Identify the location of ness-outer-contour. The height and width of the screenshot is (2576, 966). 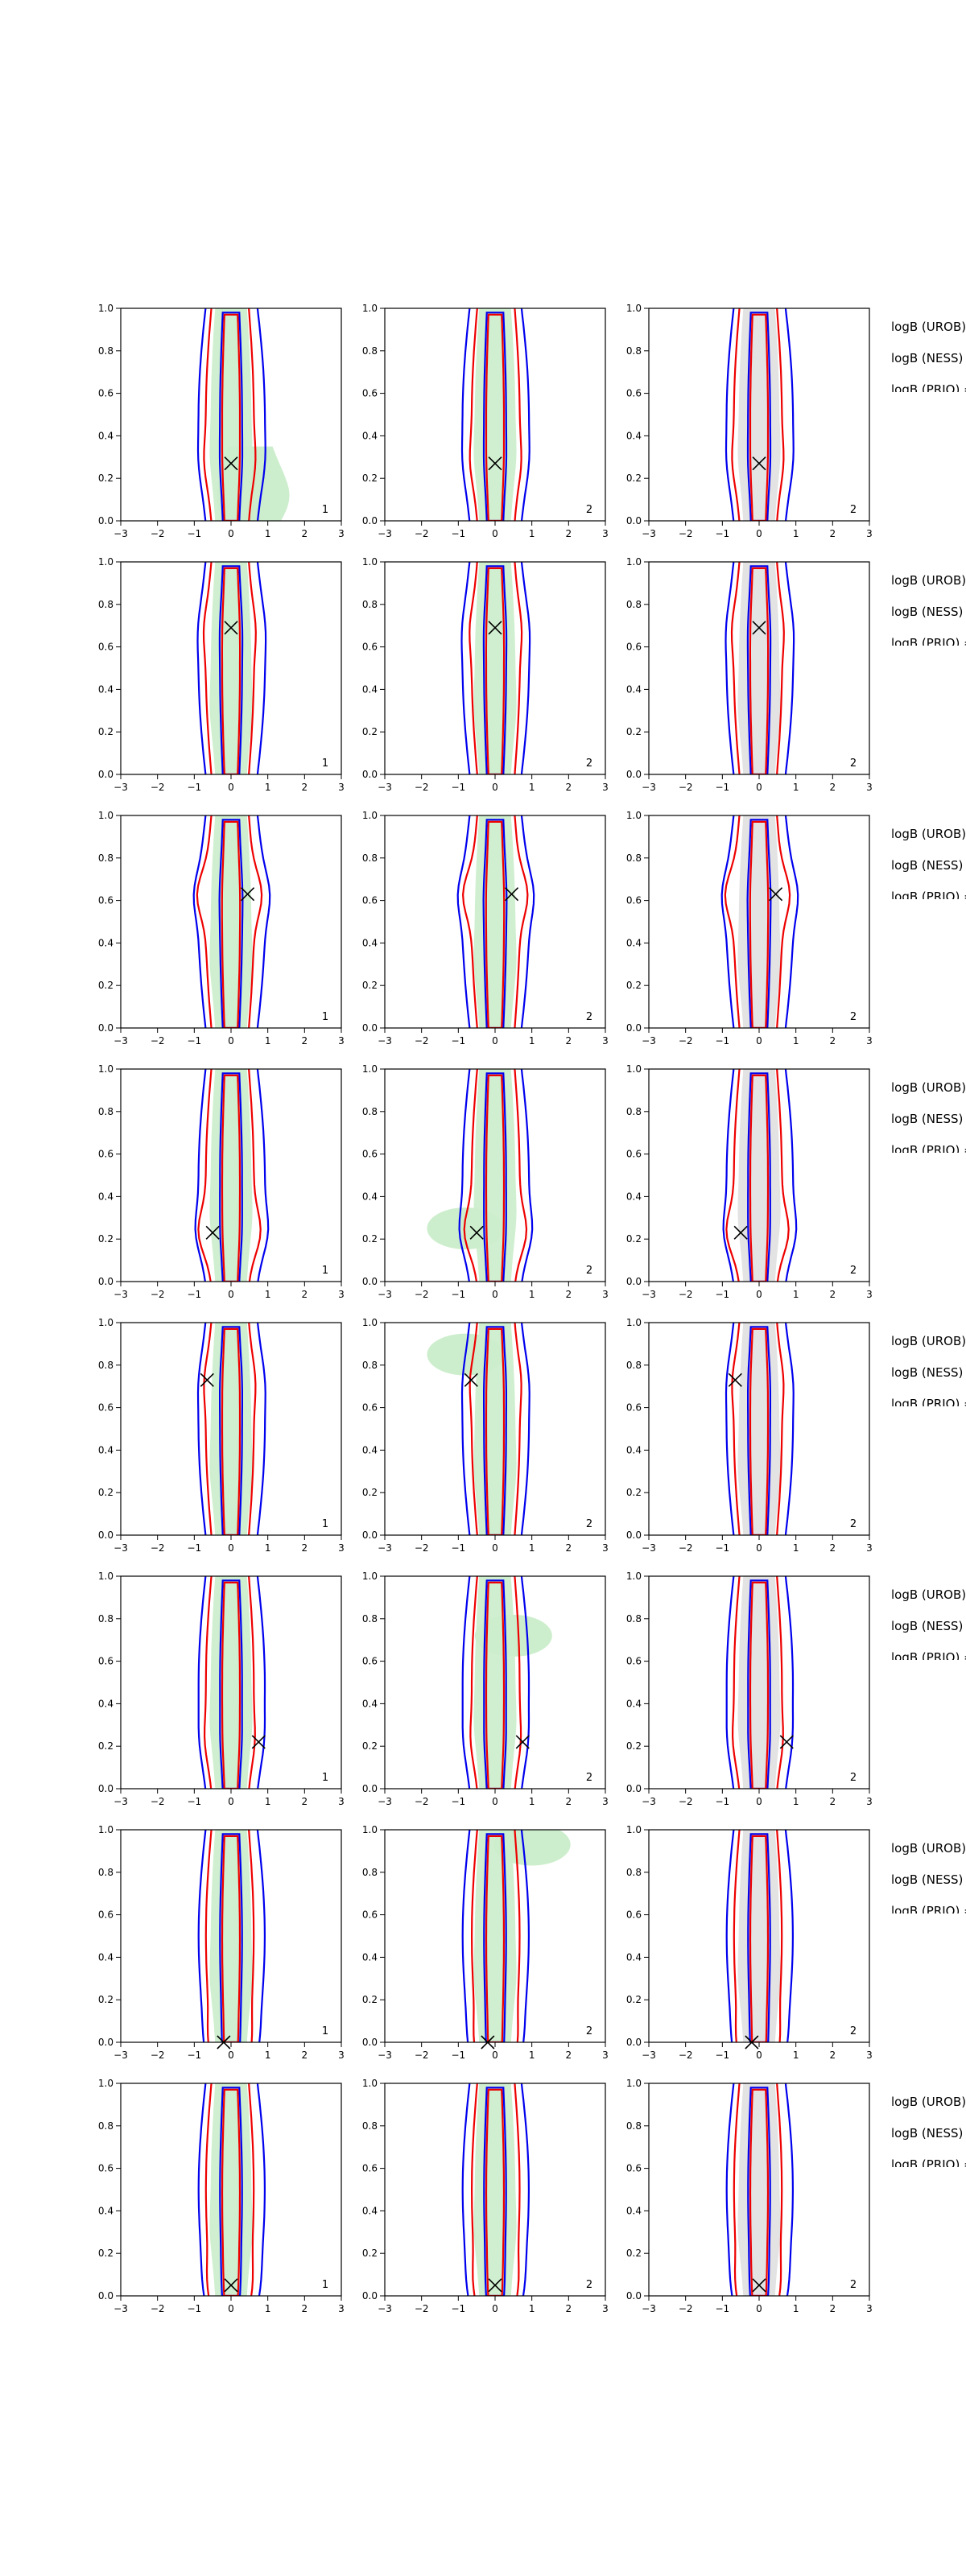
(229, 668).